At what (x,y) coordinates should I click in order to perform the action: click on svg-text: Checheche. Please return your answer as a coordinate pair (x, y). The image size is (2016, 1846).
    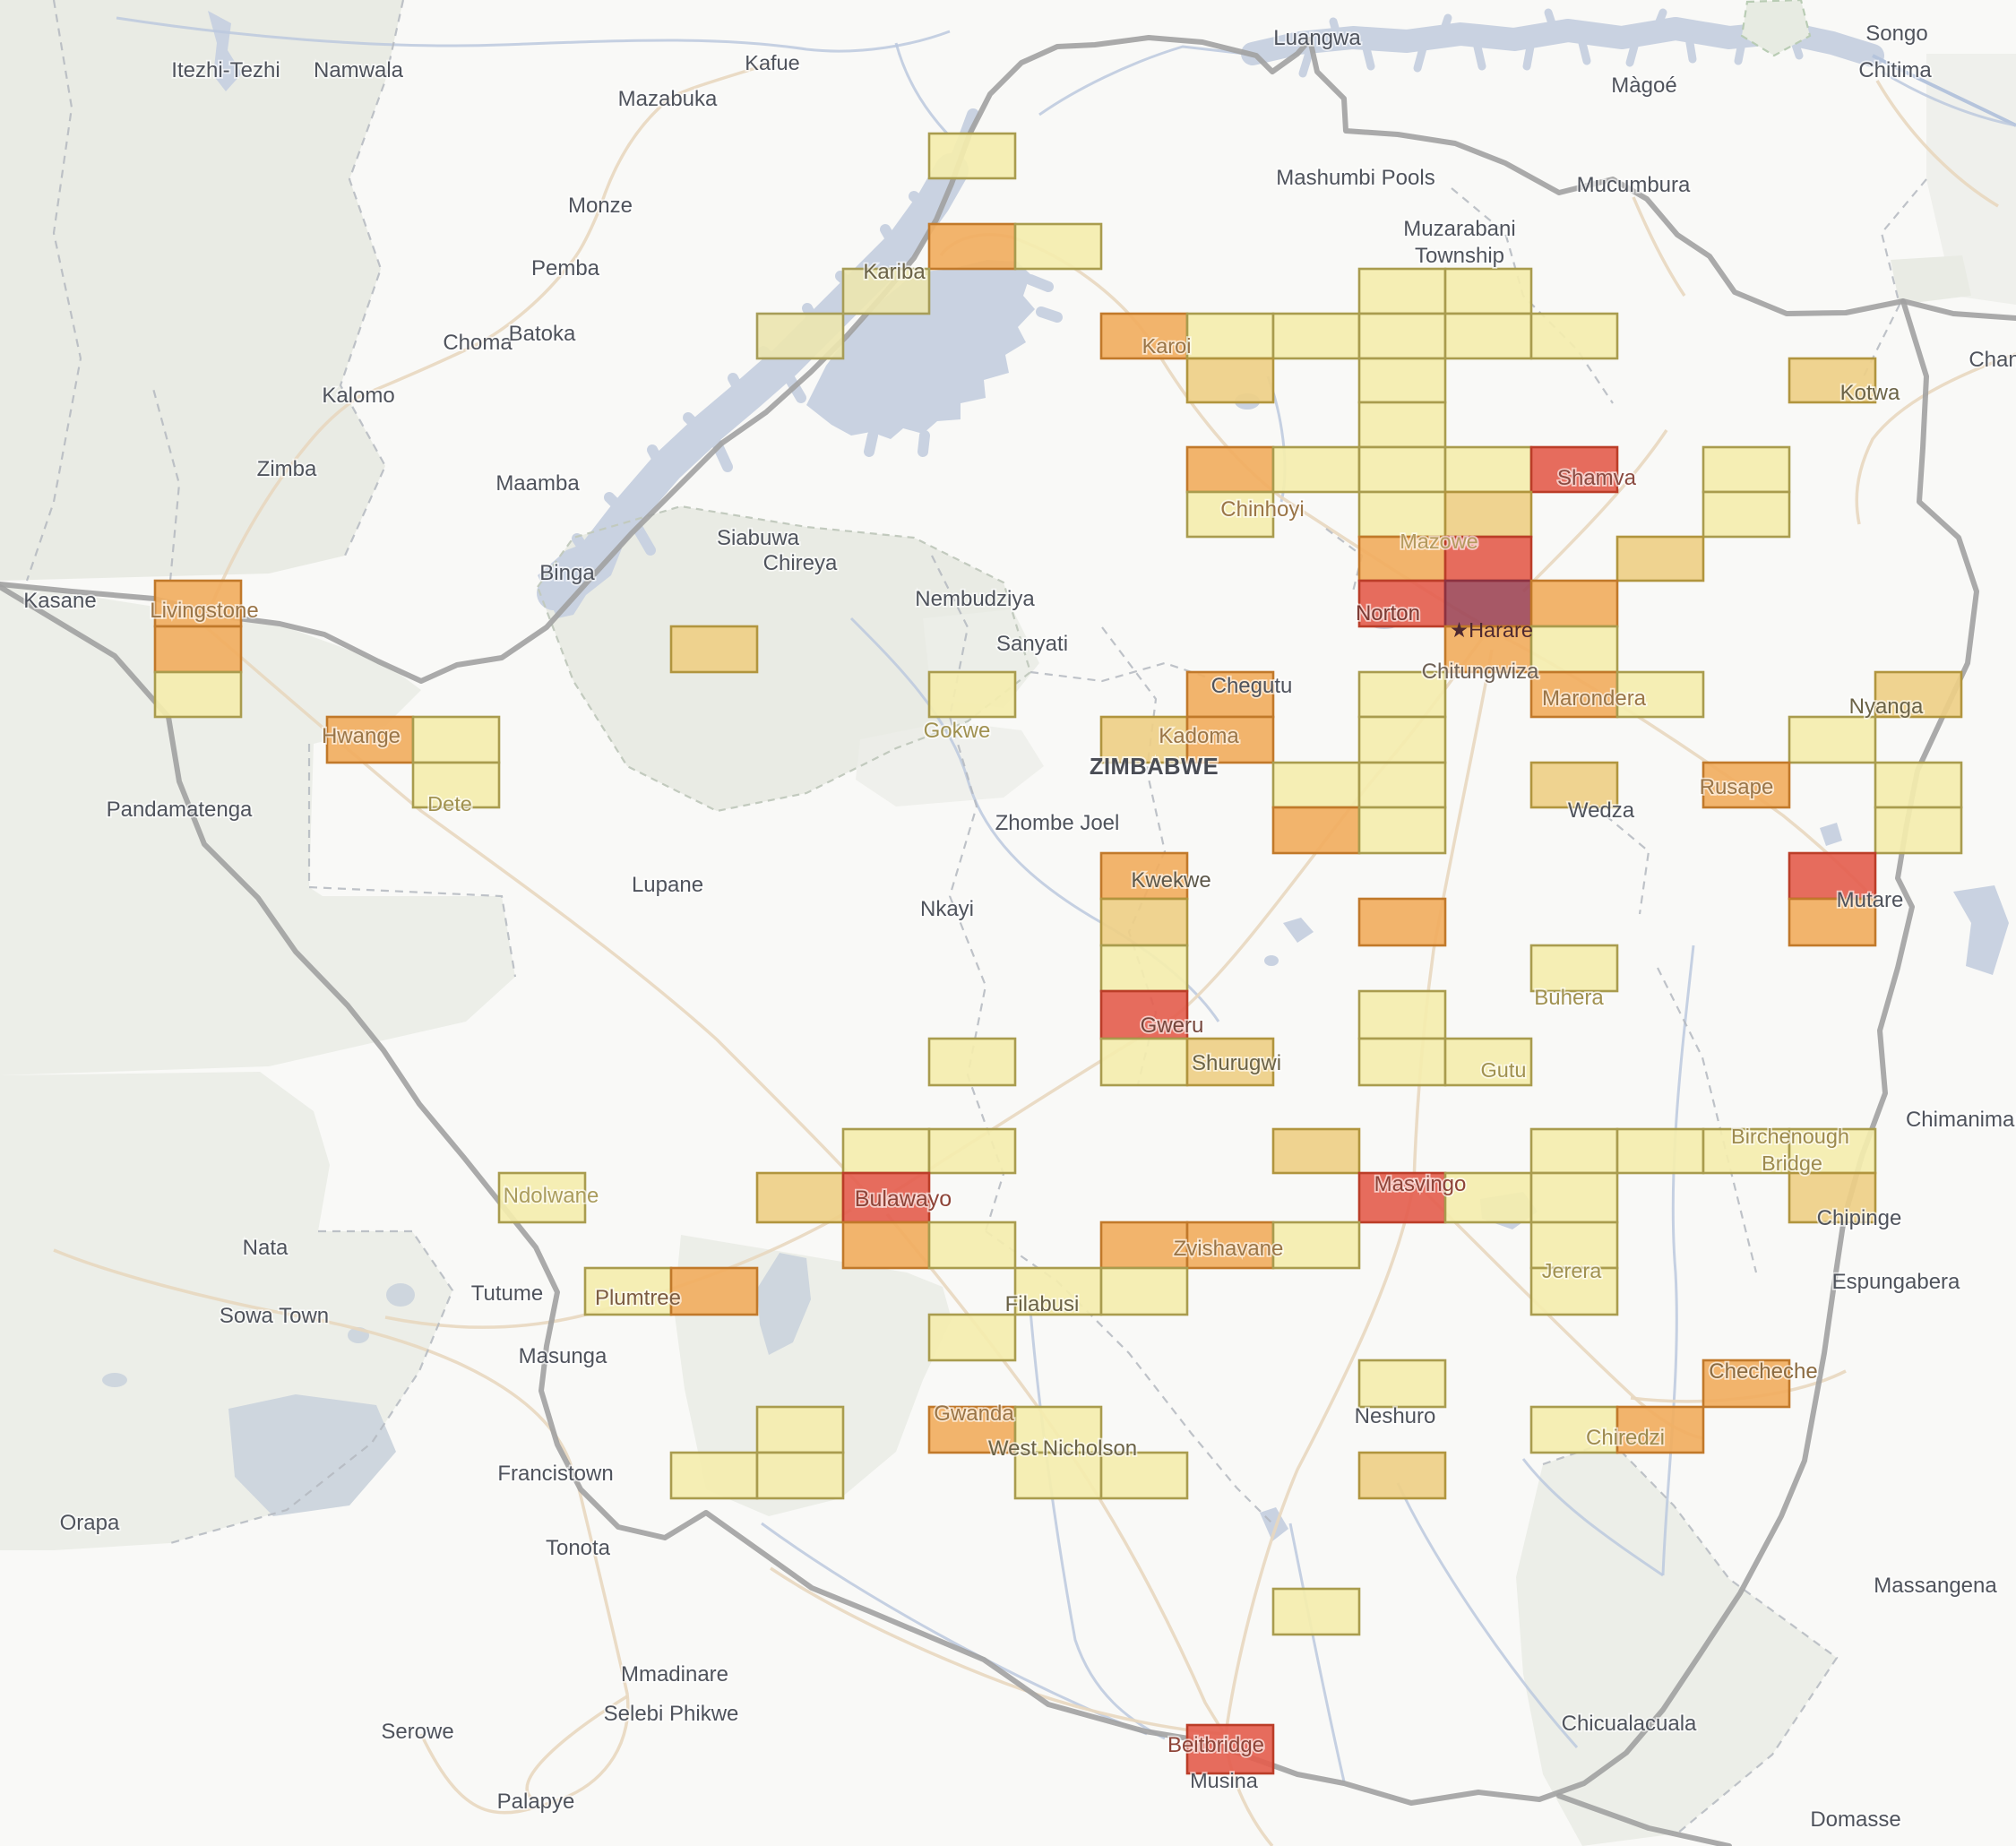
    Looking at the image, I should click on (1763, 1371).